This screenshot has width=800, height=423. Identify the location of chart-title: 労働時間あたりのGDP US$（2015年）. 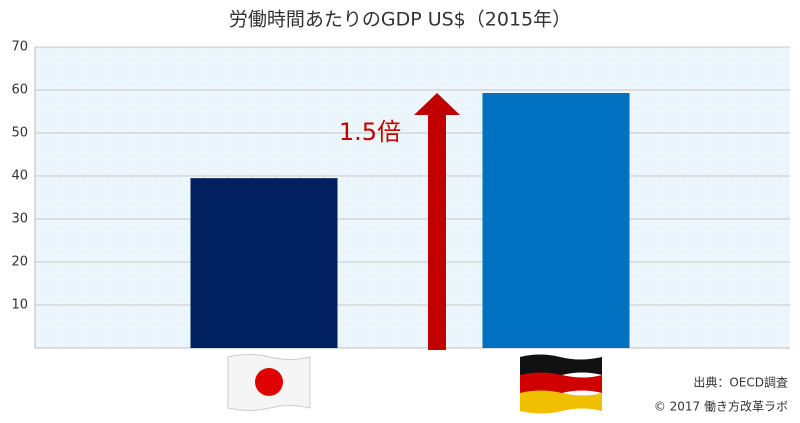
(400, 20).